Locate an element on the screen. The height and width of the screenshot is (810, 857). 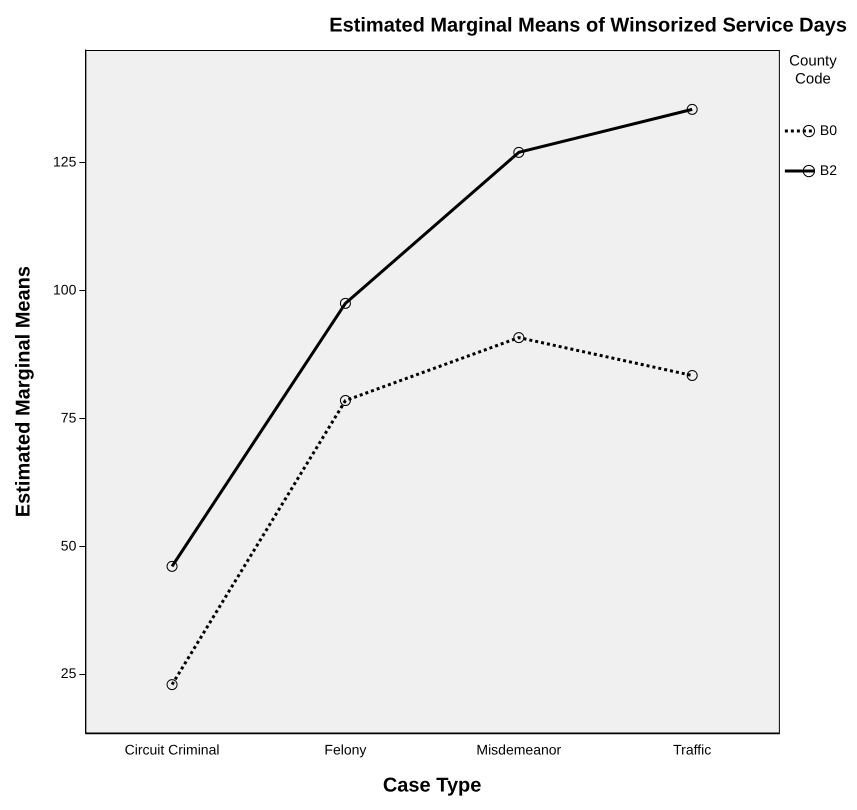
y-tick-label: 125 is located at coordinates (65, 161).